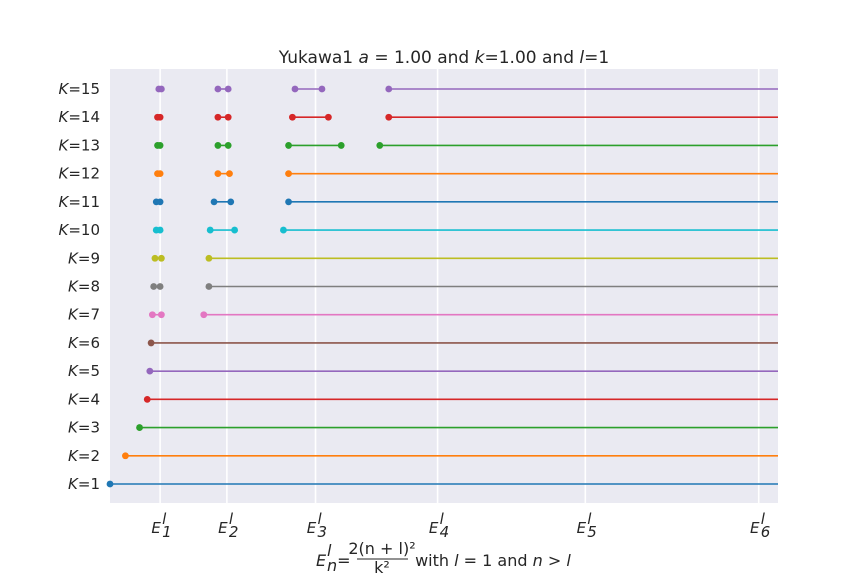  I want to click on xlabel-tail-part: >, so click(555, 560).